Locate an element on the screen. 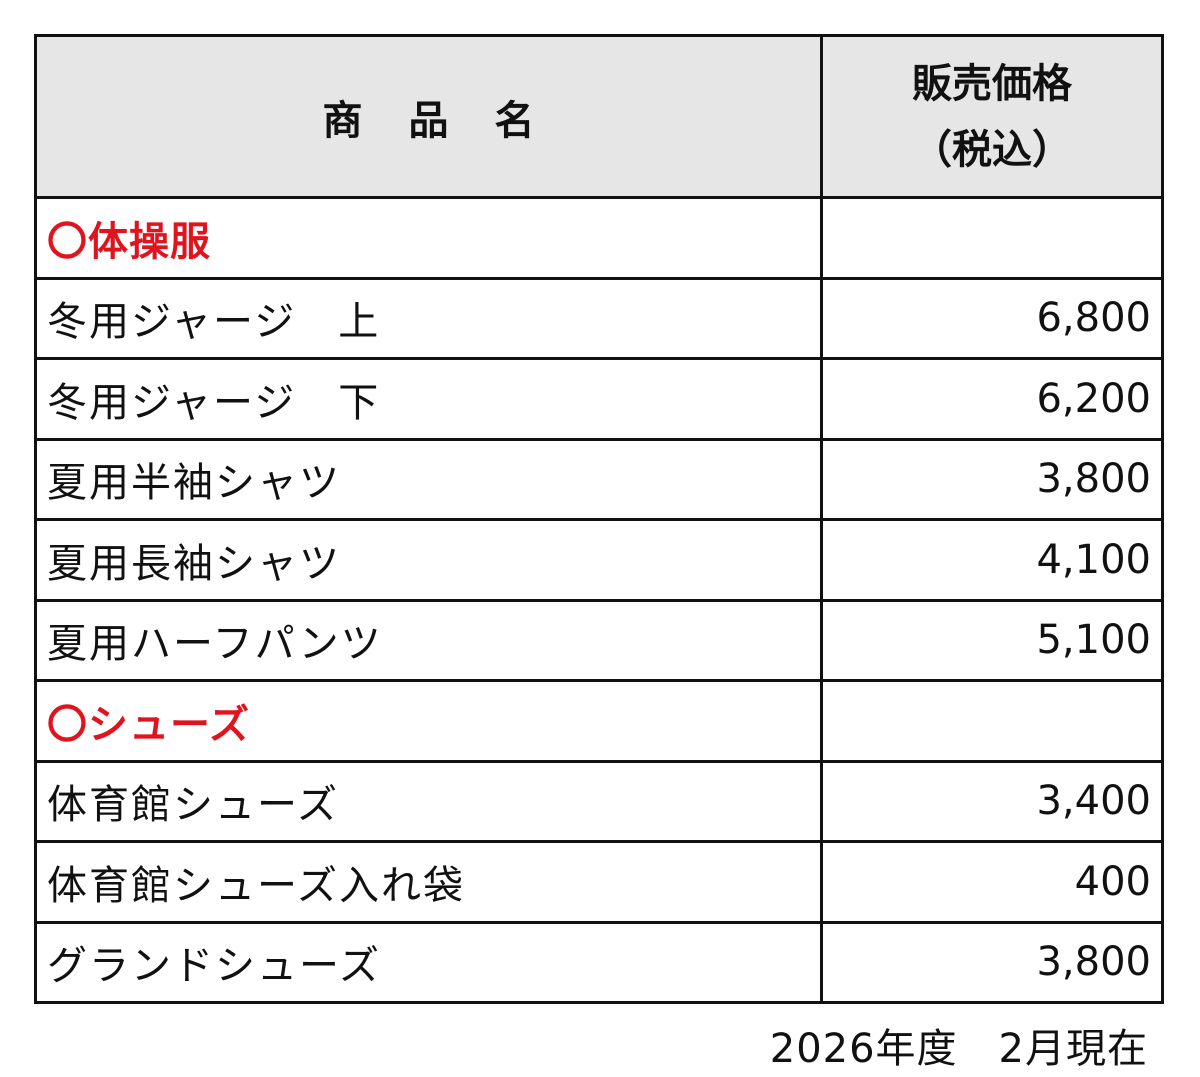 This screenshot has height=1077, width=1200. product-name: 冬用ジャージ 上 is located at coordinates (428, 318).